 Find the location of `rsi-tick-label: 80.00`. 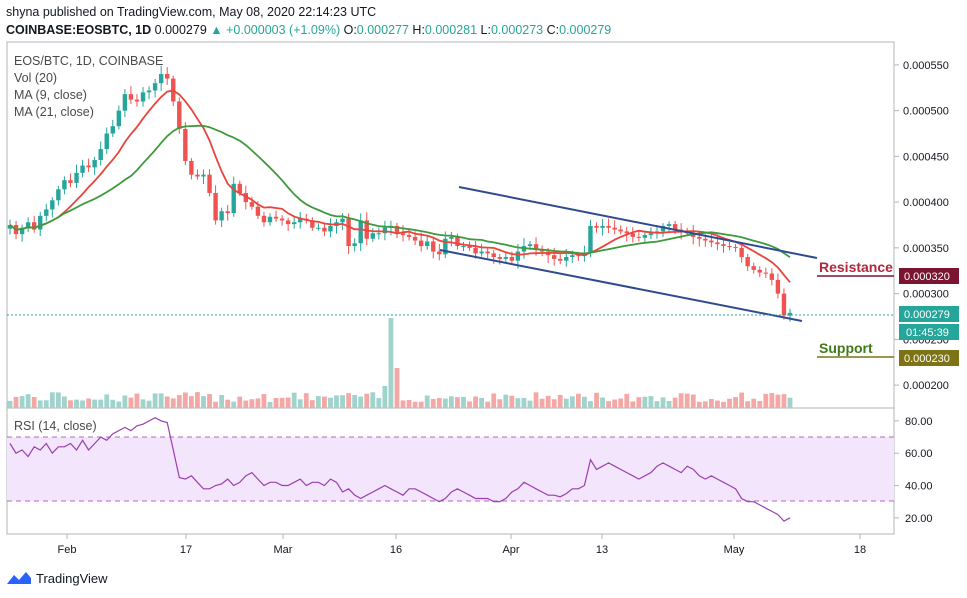

rsi-tick-label: 80.00 is located at coordinates (919, 422).